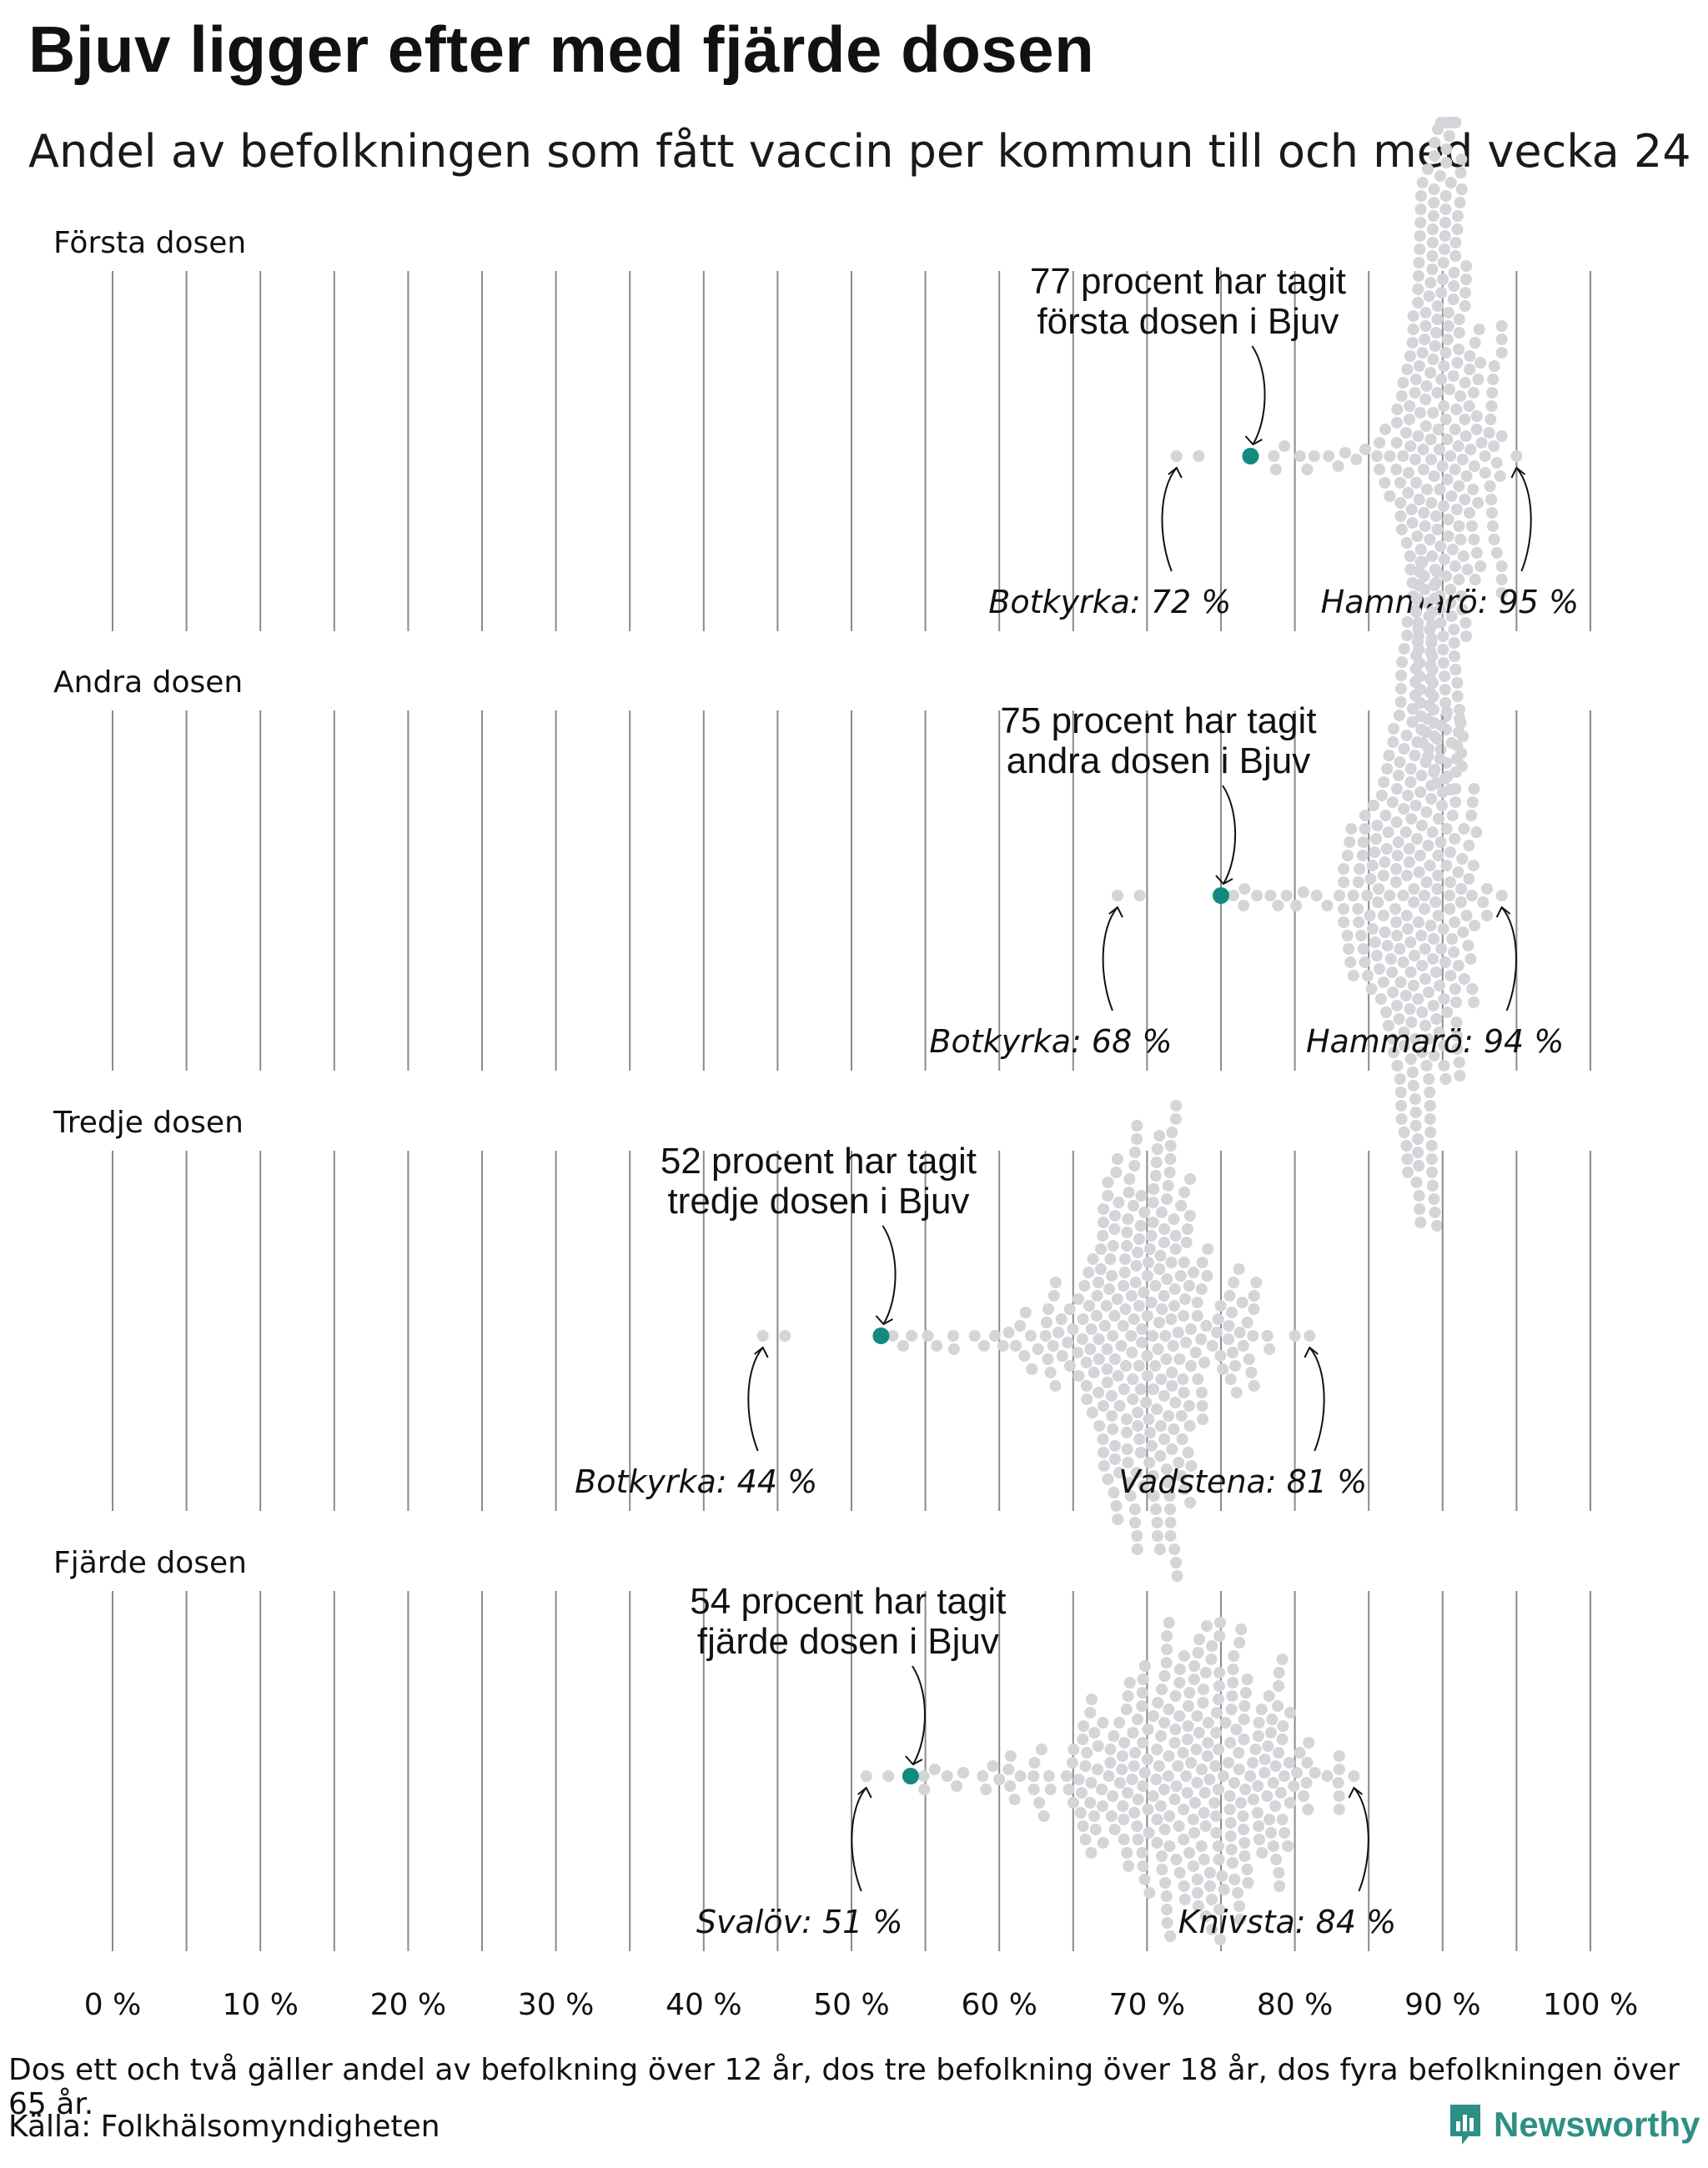 The width and height of the screenshot is (1708, 2168). Describe the element at coordinates (1573, 2125) in the screenshot. I see `brand-logo: Newsworthy` at that location.